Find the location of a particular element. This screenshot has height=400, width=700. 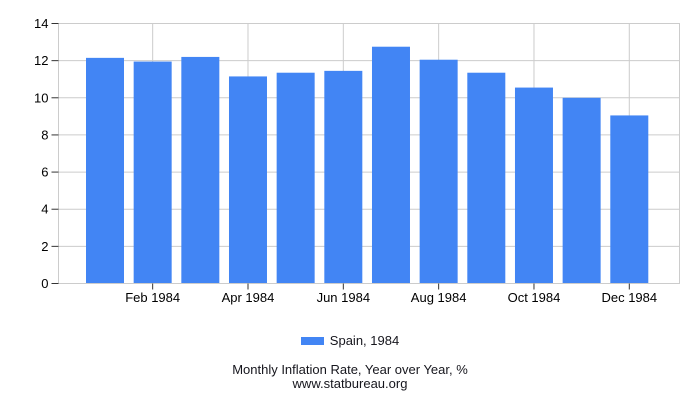

y-tick-label-4: 4 is located at coordinates (44, 209).